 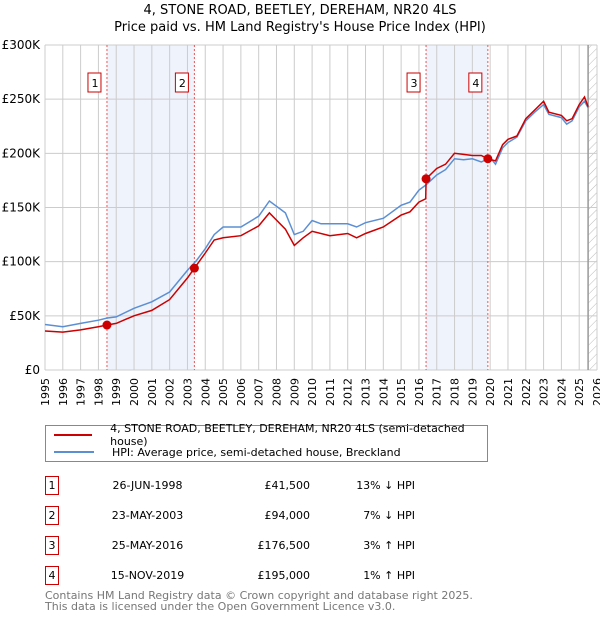 What do you see at coordinates (287, 485) in the screenshot?
I see `sale-price: £41,500` at bounding box center [287, 485].